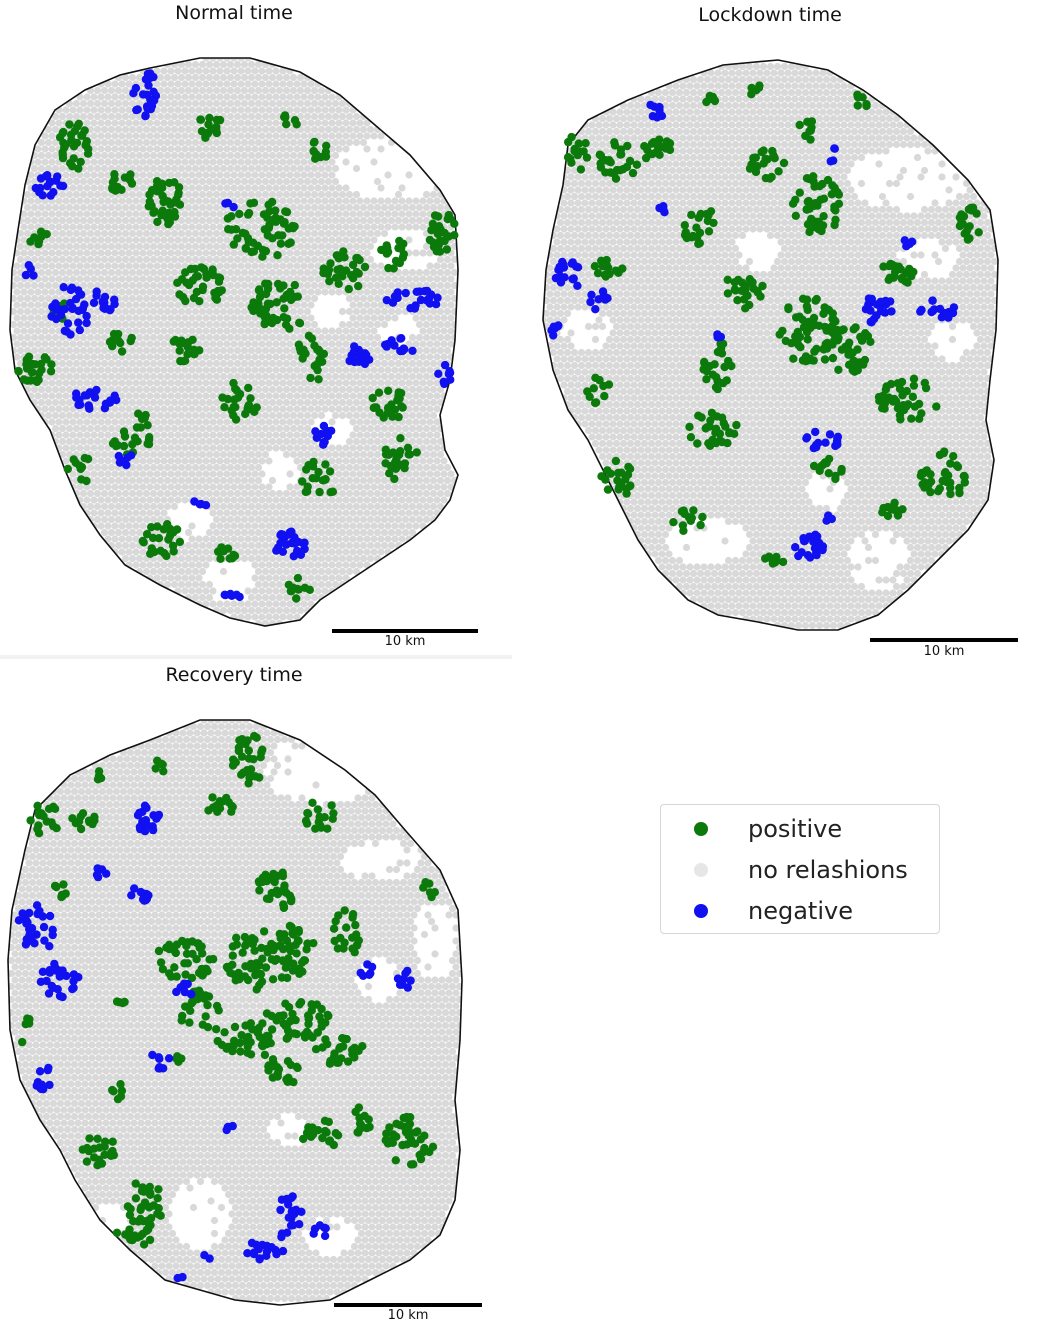  Describe the element at coordinates (701, 911) in the screenshot. I see `blue-dot-icon` at that location.